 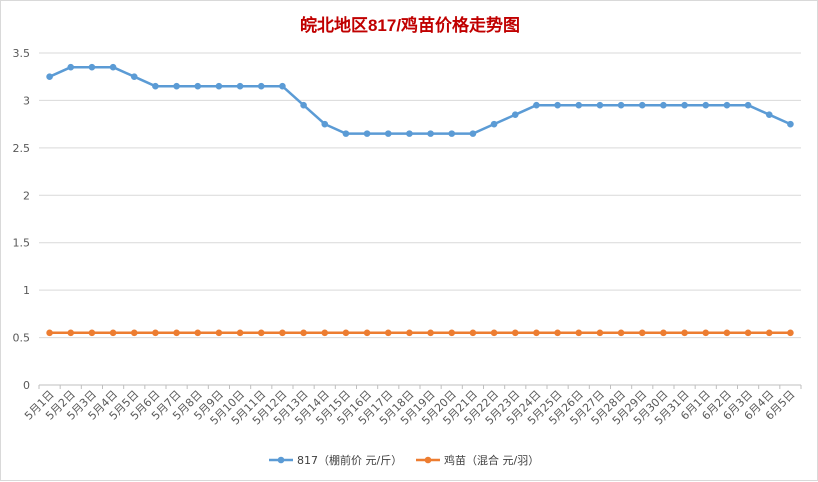 What do you see at coordinates (26, 290) in the screenshot?
I see `y-tick-label: 1` at bounding box center [26, 290].